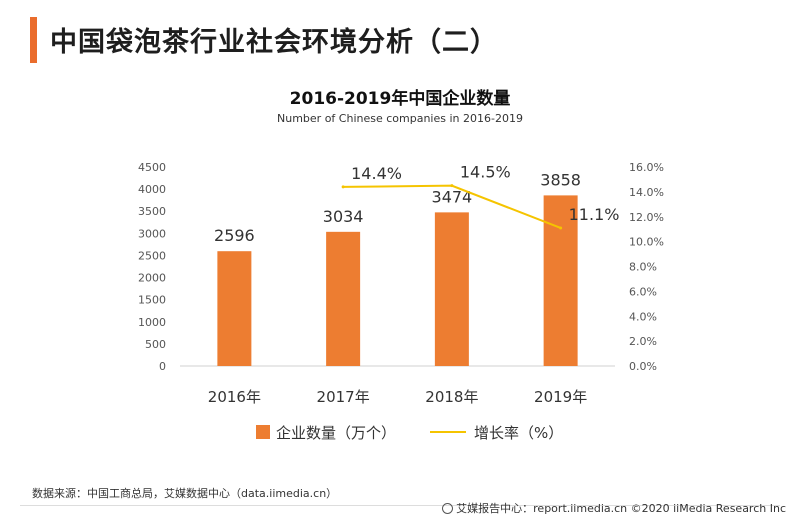 This screenshot has width=800, height=520. I want to click on page-title: 中国袋泡茶行业社会环境分析（二）, so click(274, 42).